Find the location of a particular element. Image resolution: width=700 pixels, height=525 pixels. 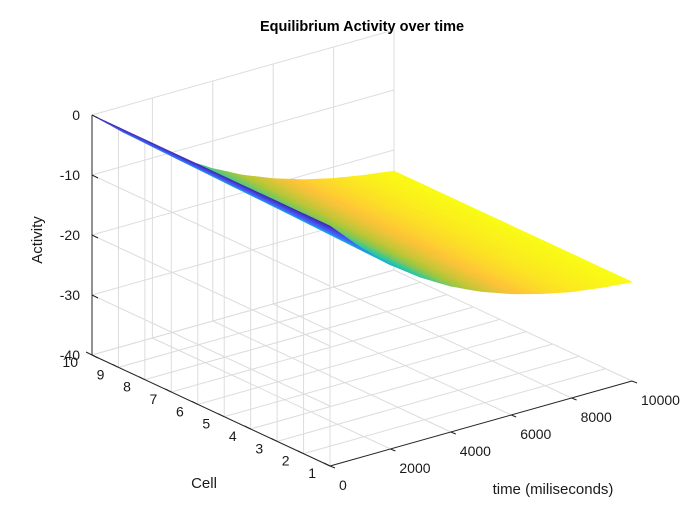

x-tick-label: 10000 is located at coordinates (660, 400).